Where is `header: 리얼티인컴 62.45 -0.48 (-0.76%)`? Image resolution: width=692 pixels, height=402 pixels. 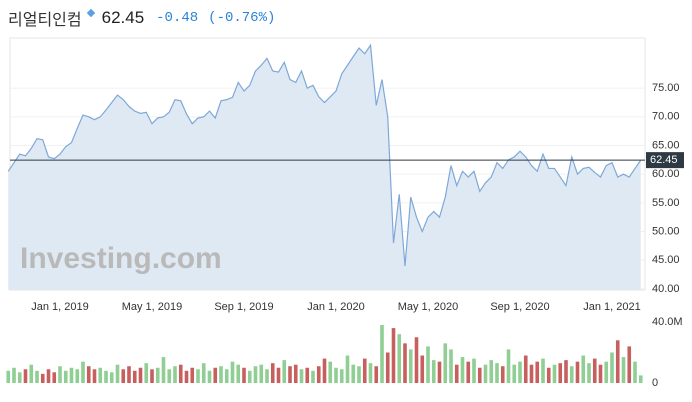
header: 리얼티인컴 62.45 -0.48 (-0.76%) is located at coordinates (146, 18).